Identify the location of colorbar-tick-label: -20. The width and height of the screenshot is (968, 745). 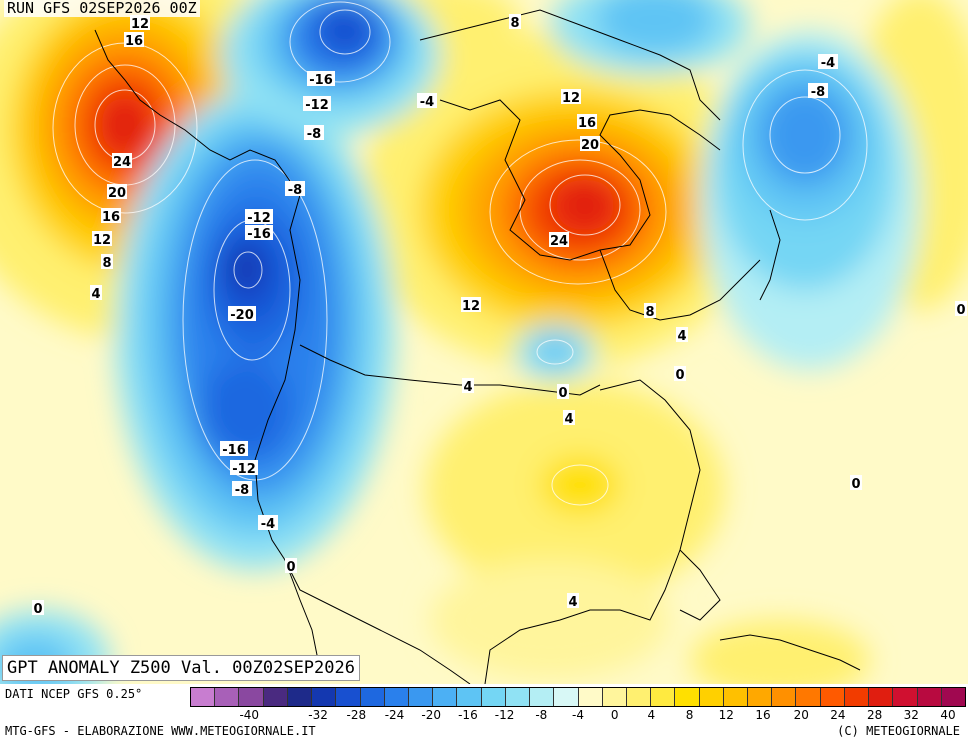
(431, 715).